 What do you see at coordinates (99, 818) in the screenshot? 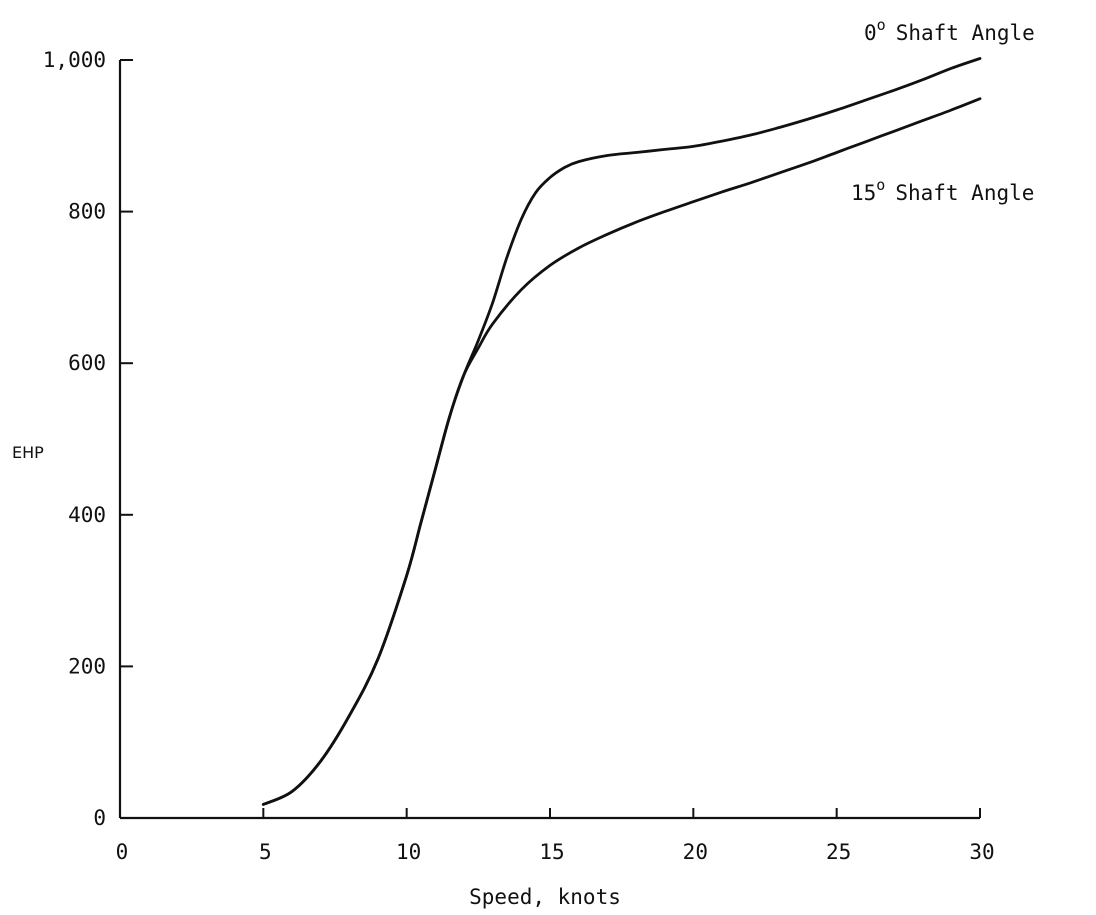
I see `y-tick-label: 0` at bounding box center [99, 818].